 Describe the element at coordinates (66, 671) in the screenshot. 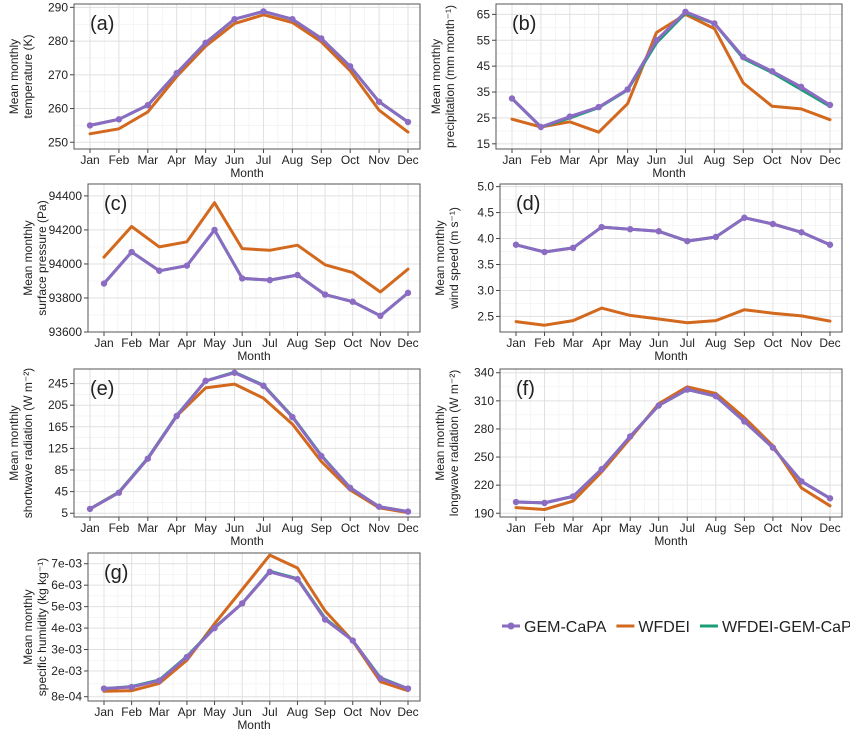

I see `y-tick-label: 2e-03` at that location.